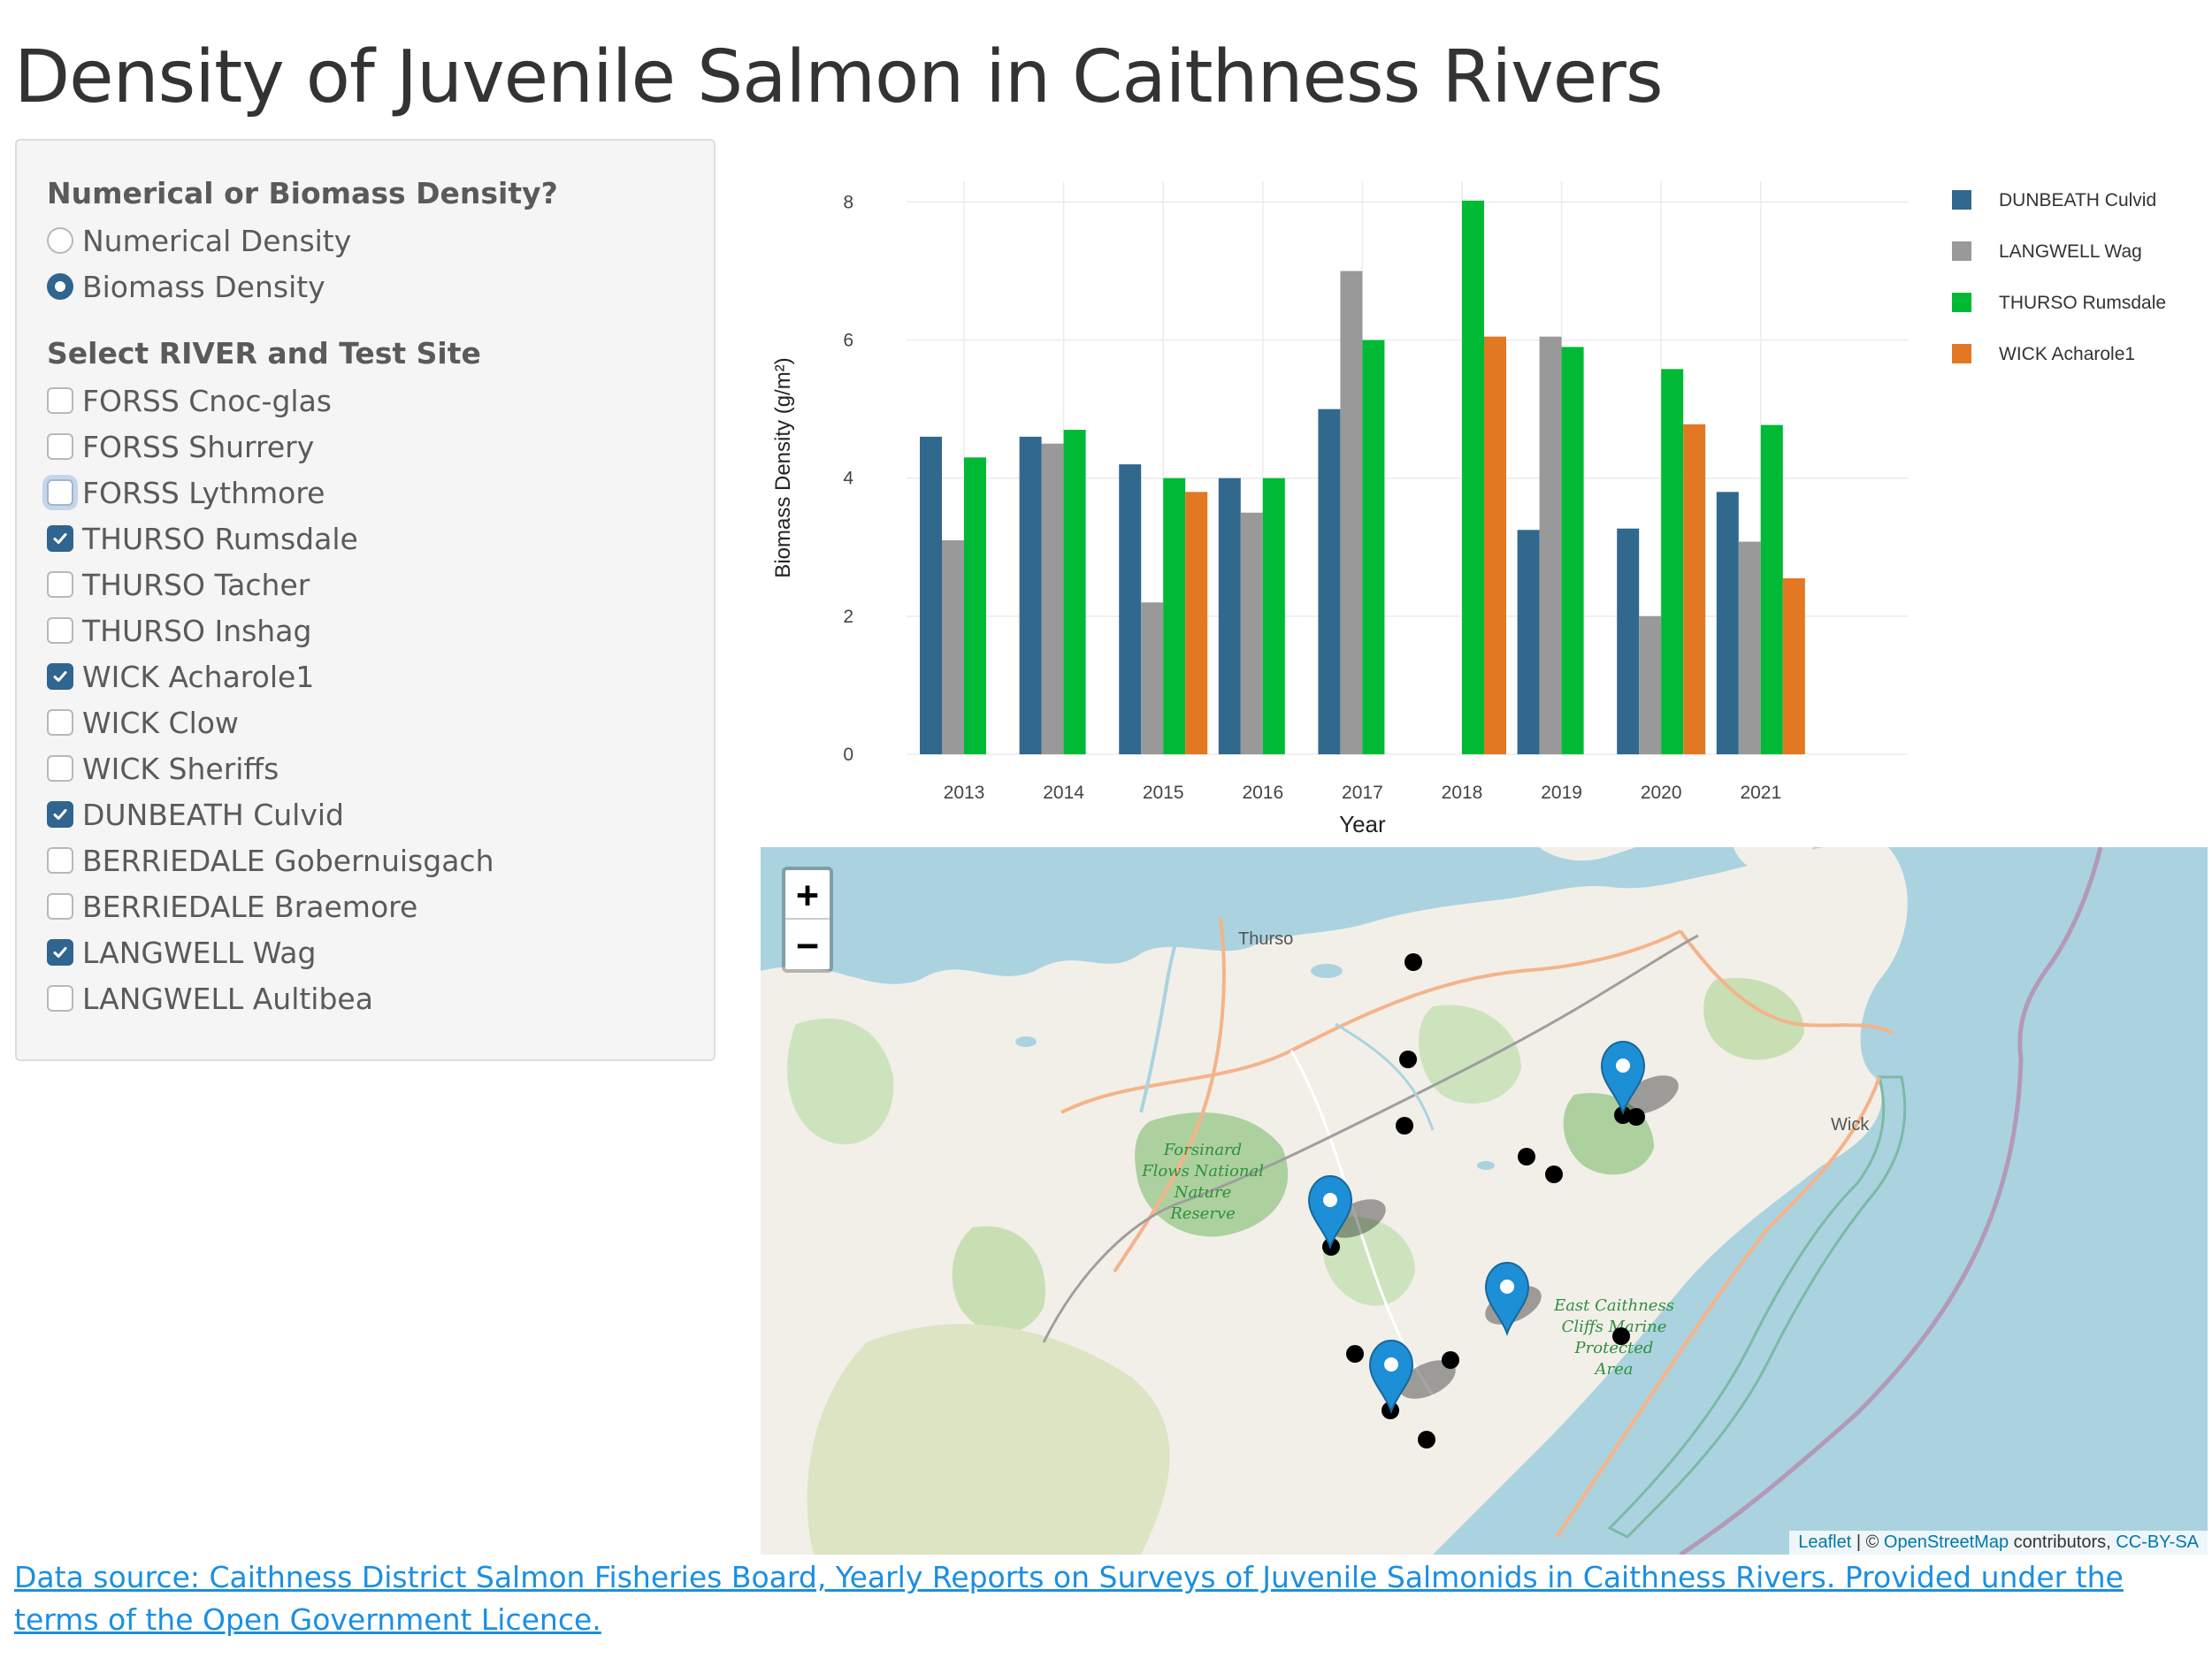 This screenshot has height=1666, width=2212. I want to click on legend-swatch, so click(1961, 200).